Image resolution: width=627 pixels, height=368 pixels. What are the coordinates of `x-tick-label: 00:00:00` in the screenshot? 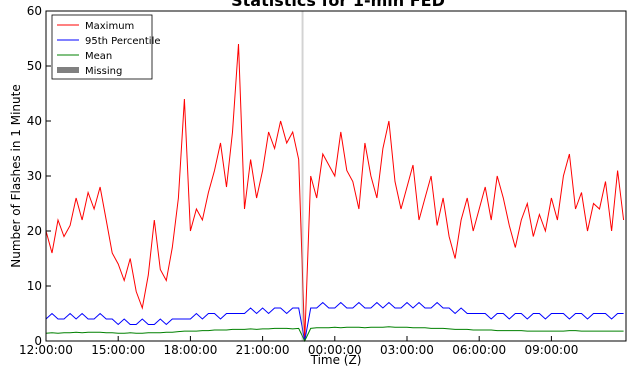 It's located at (335, 350).